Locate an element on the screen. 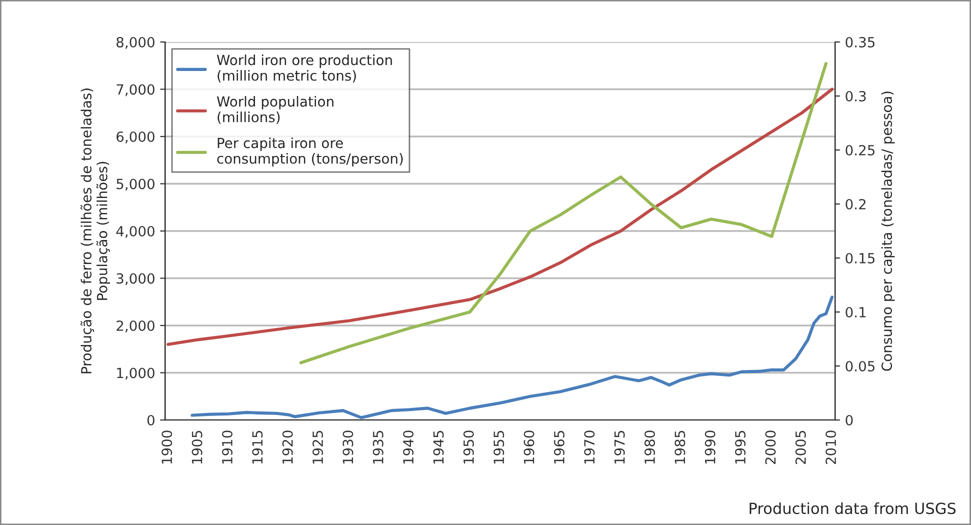 Image resolution: width=971 pixels, height=525 pixels. x-tick-label: 1980 is located at coordinates (649, 447).